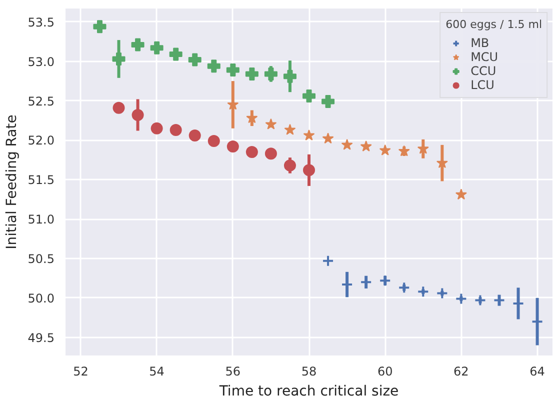 This screenshot has height=405, width=557. Describe the element at coordinates (41, 141) in the screenshot. I see `y-tick-label: 52.0` at that location.